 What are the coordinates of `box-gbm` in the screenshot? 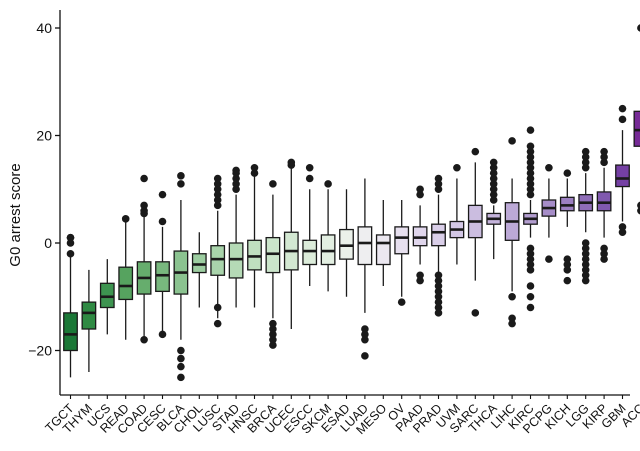 It's located at (622, 170).